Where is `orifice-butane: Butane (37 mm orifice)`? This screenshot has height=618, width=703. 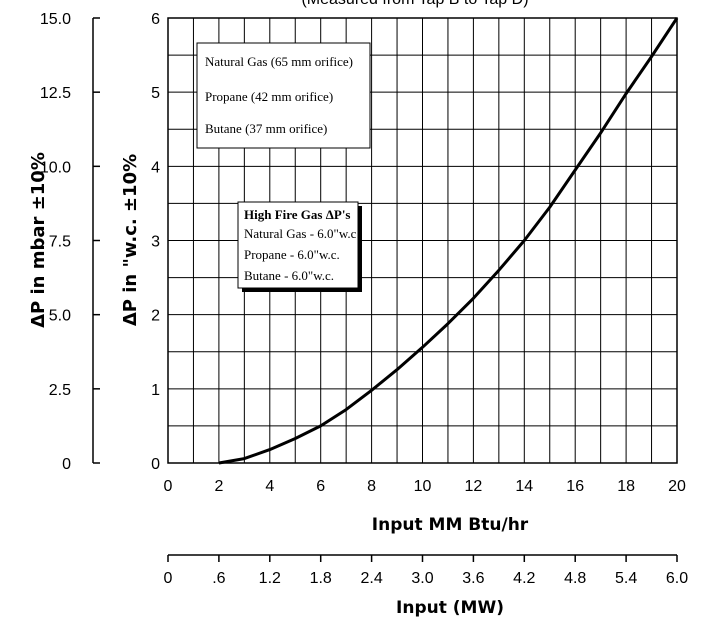 orifice-butane: Butane (37 mm orifice) is located at coordinates (266, 128).